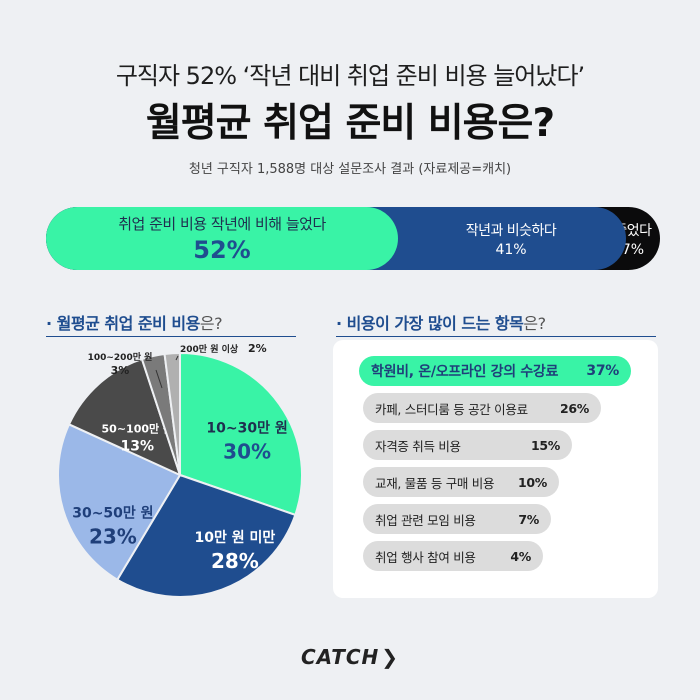 The width and height of the screenshot is (700, 700). Describe the element at coordinates (545, 445) in the screenshot. I see `cost-item-pct: 15%` at that location.